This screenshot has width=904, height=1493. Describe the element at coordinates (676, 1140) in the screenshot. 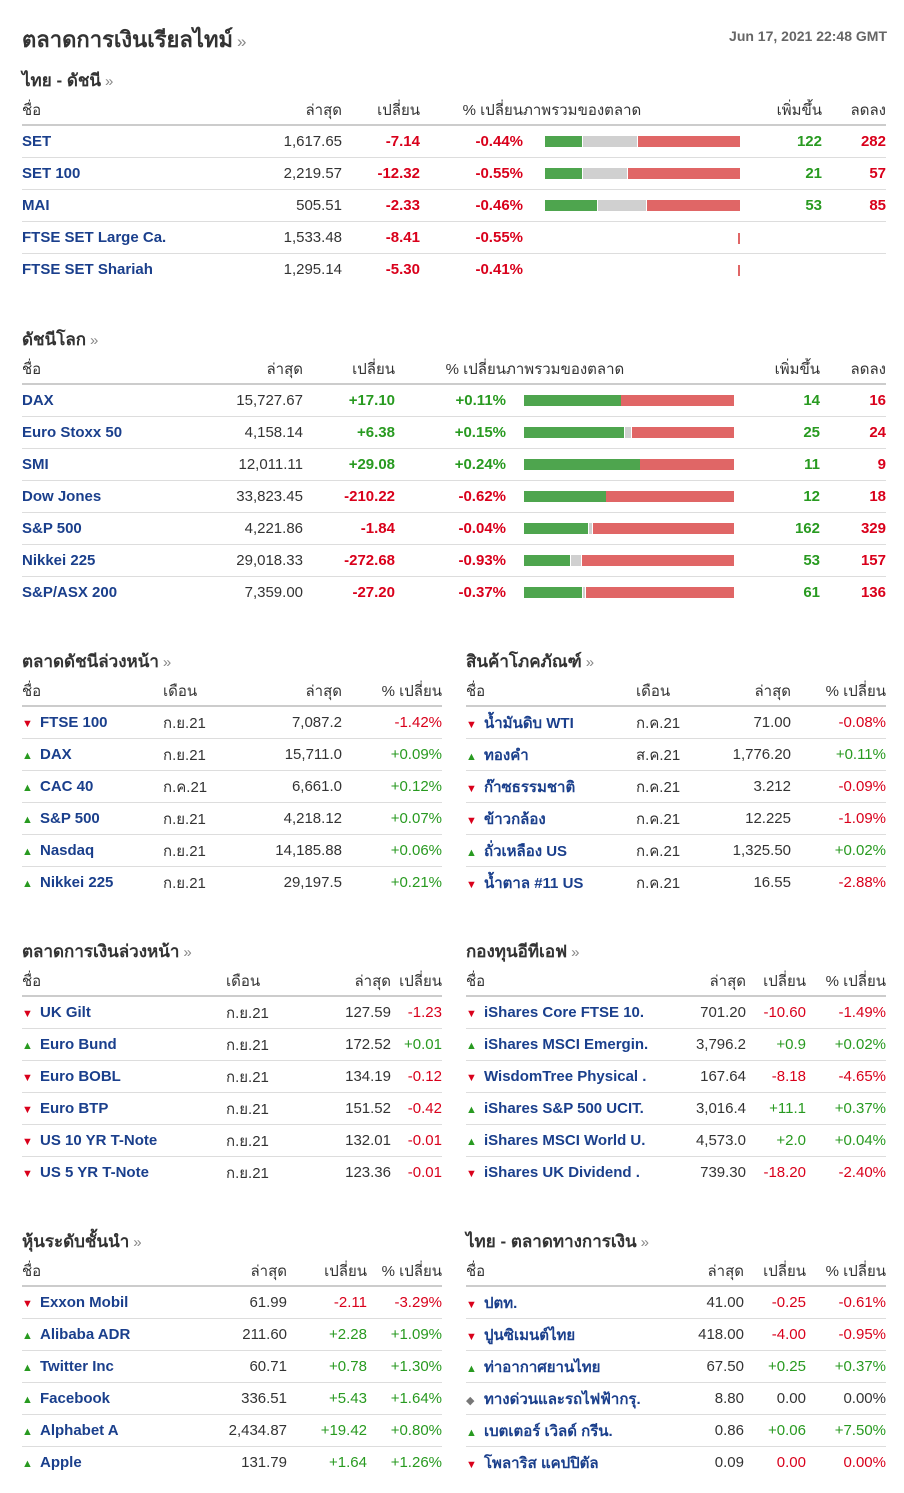

I see `table-row: ▲ iShares MSCI World U. 4,573.0 +2.0 +0.04%` at that location.